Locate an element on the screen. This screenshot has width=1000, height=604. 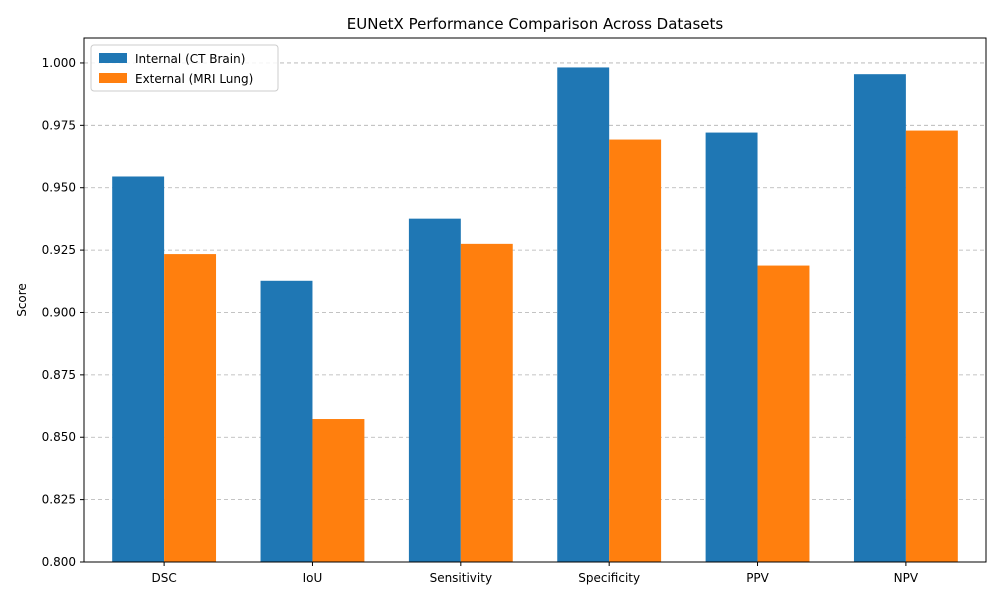
legend-label: External (MRI Lung) is located at coordinates (194, 79).